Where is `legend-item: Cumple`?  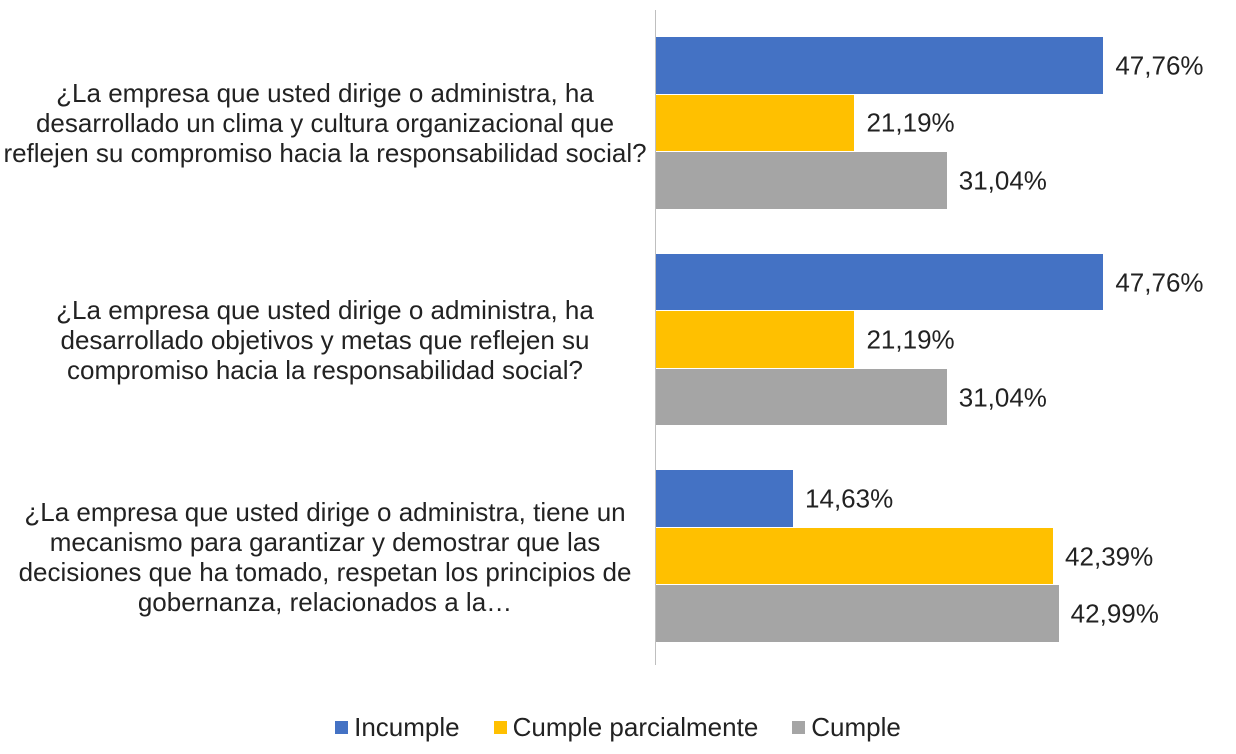
legend-item: Cumple is located at coordinates (846, 727).